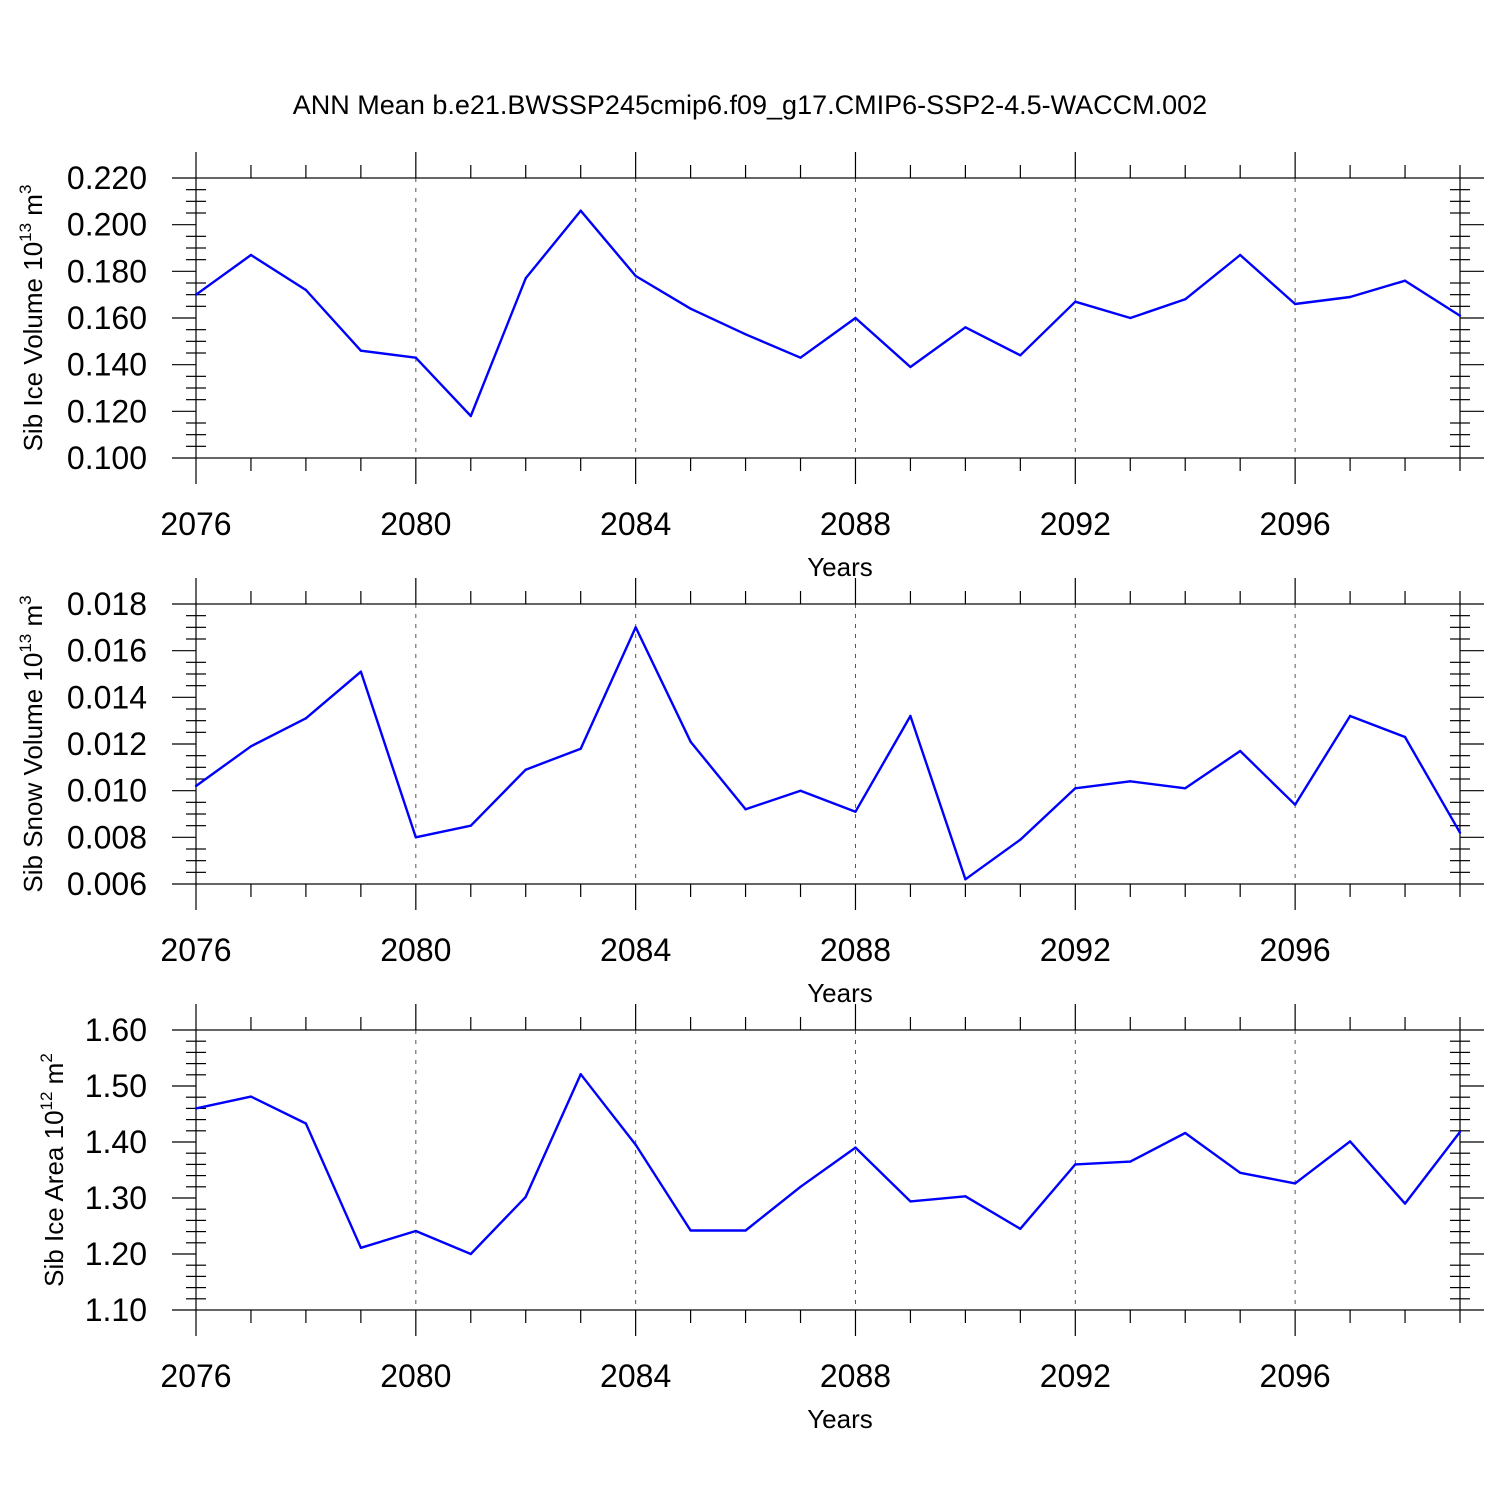  Describe the element at coordinates (33, 773) in the screenshot. I see `y-axis-title-text: Sib Snow Volume 10` at that location.